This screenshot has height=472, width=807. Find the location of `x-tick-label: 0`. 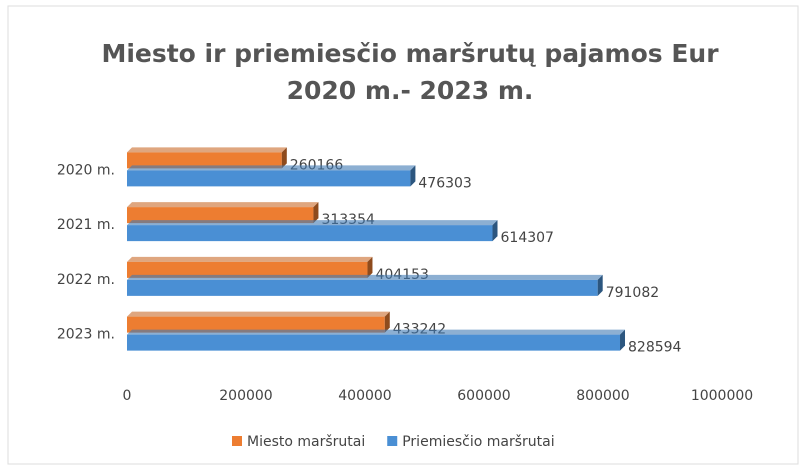

x-tick-label: 0 is located at coordinates (127, 396).